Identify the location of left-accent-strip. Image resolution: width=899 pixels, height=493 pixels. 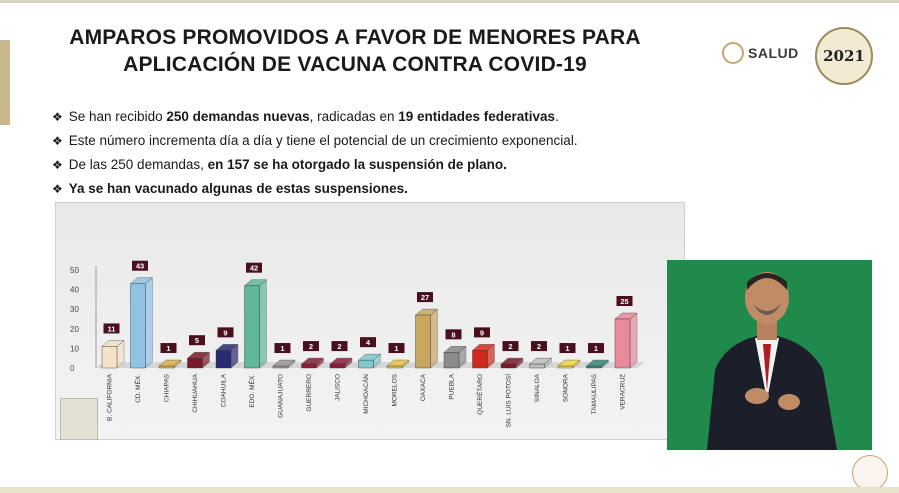
(5, 82).